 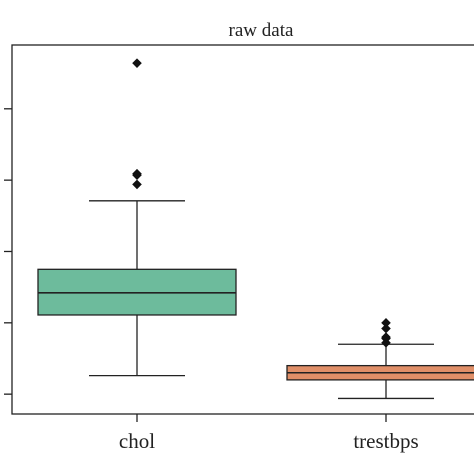 What do you see at coordinates (380, 359) in the screenshot?
I see `box-trestbps` at bounding box center [380, 359].